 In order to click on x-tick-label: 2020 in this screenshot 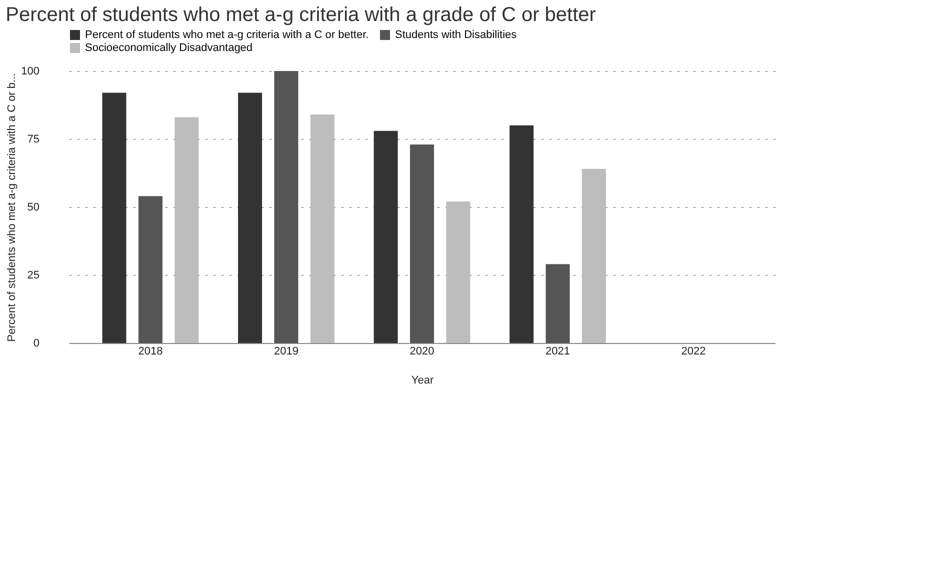, I will do `click(422, 352)`.